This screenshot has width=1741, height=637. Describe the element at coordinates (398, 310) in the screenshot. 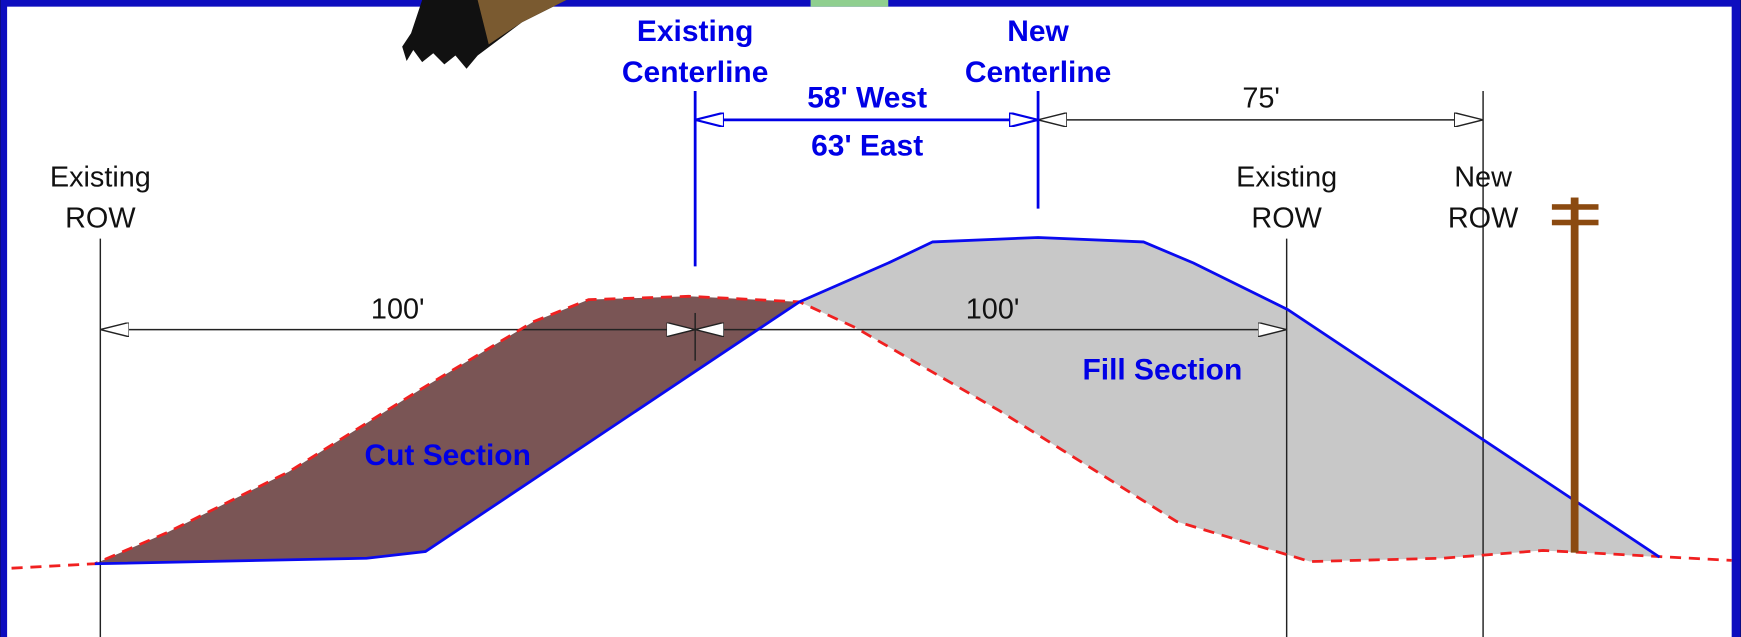

I see `dim-100-left-label: 100'` at that location.